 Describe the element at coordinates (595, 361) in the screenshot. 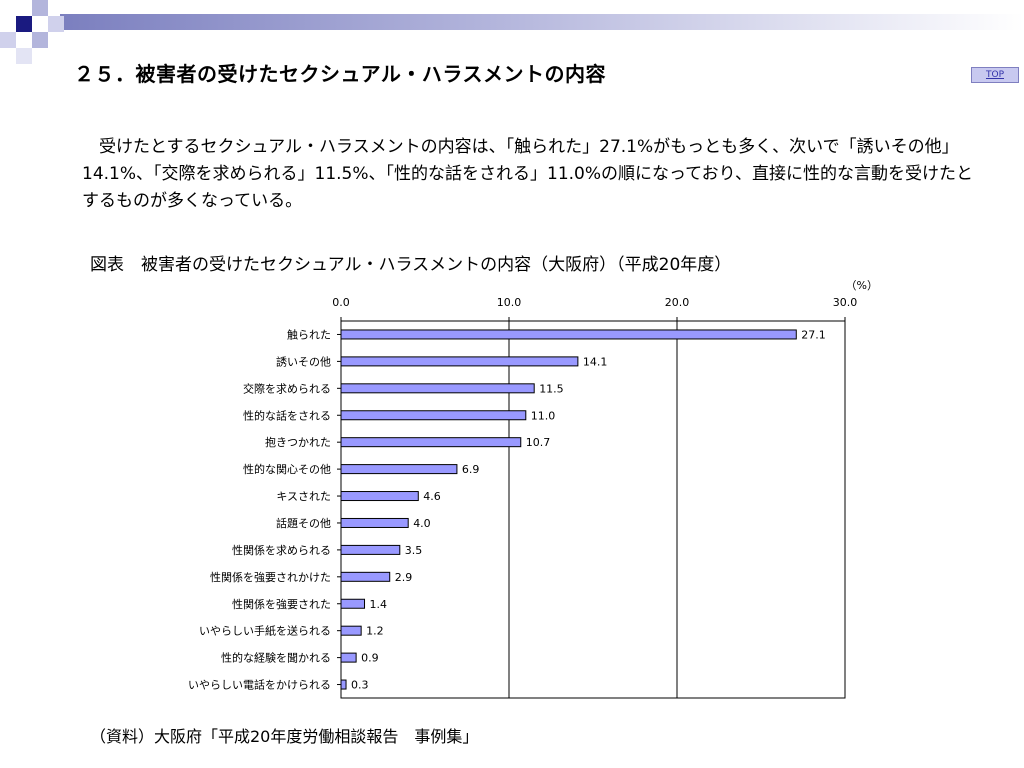

I see `value-label: 14.1` at that location.